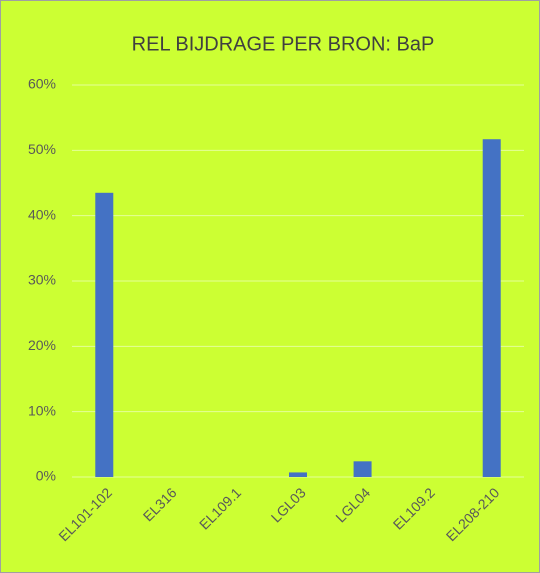 The width and height of the screenshot is (540, 573). What do you see at coordinates (42, 280) in the screenshot?
I see `y-tick-label: 30%` at bounding box center [42, 280].